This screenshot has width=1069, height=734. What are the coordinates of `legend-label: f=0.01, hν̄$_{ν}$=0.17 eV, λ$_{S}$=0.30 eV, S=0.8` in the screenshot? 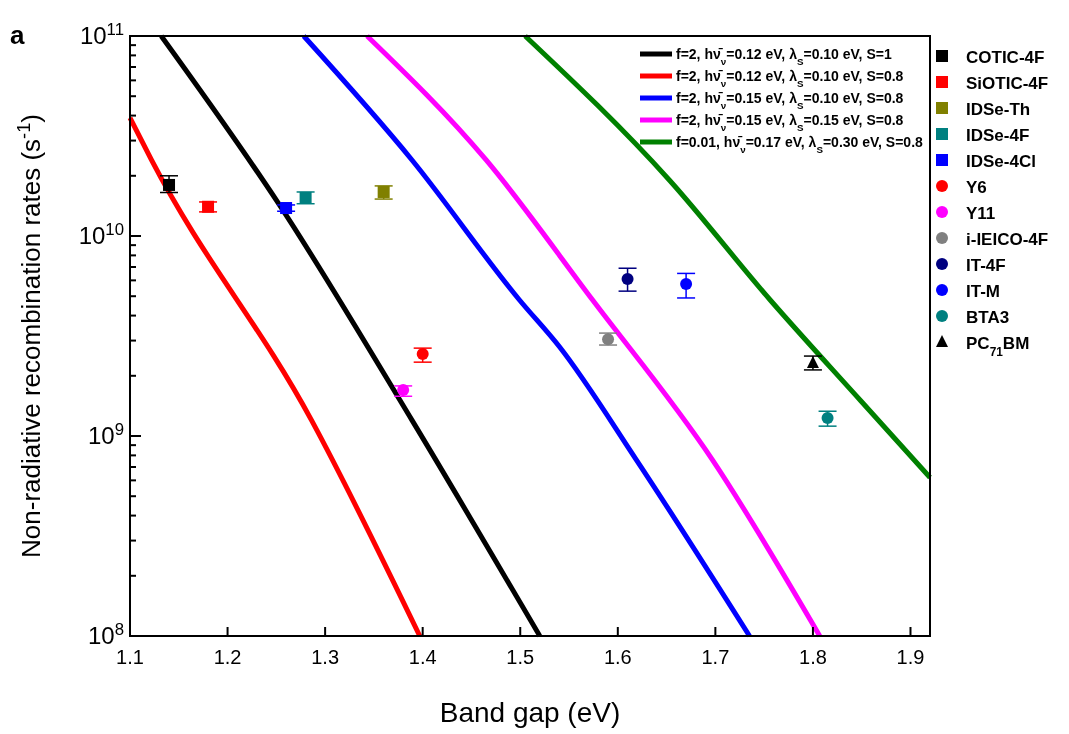 It's located at (800, 144).